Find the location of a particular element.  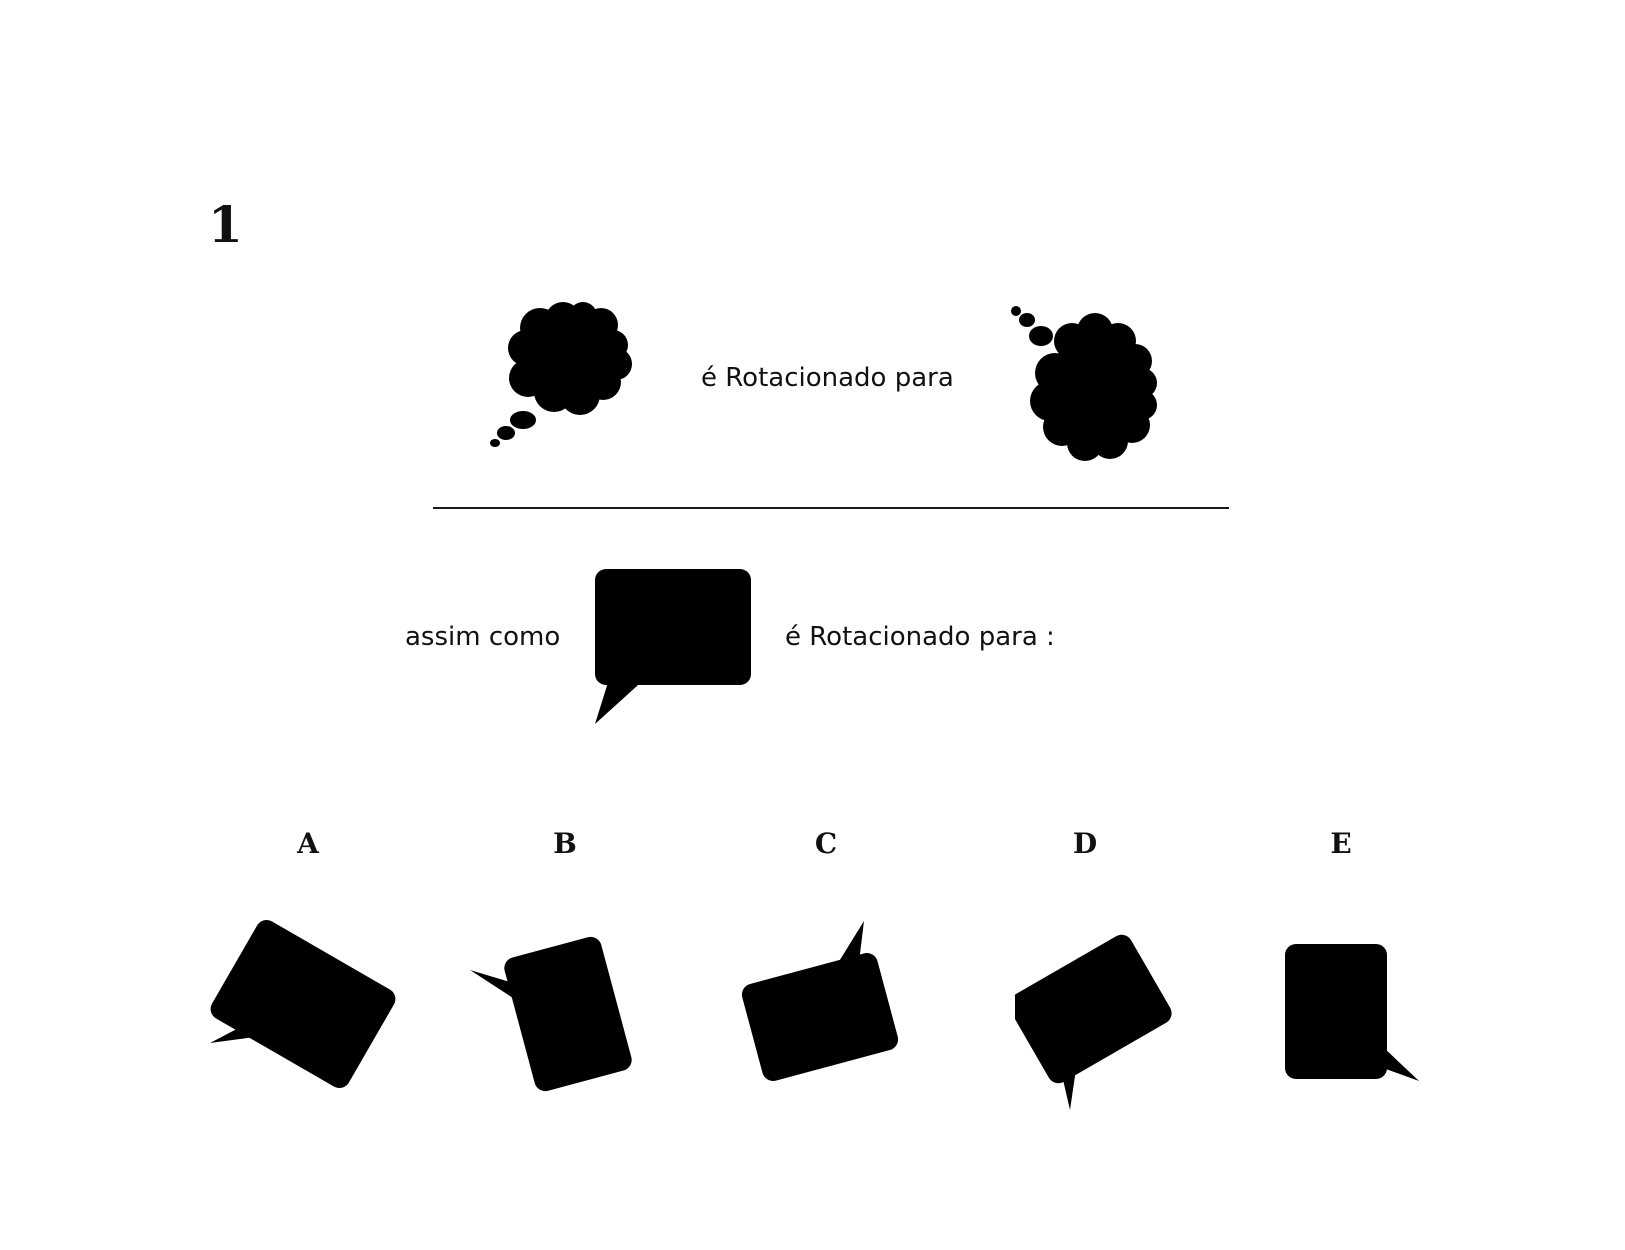

option-b-speech-bubble-icon is located at coordinates (558, 1015).